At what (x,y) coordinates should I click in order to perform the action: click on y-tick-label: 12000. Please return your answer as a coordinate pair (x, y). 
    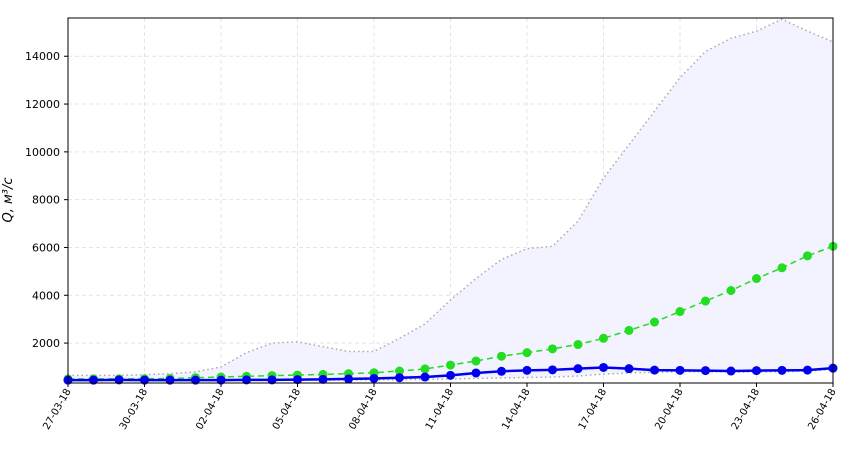
    Looking at the image, I should click on (42, 104).